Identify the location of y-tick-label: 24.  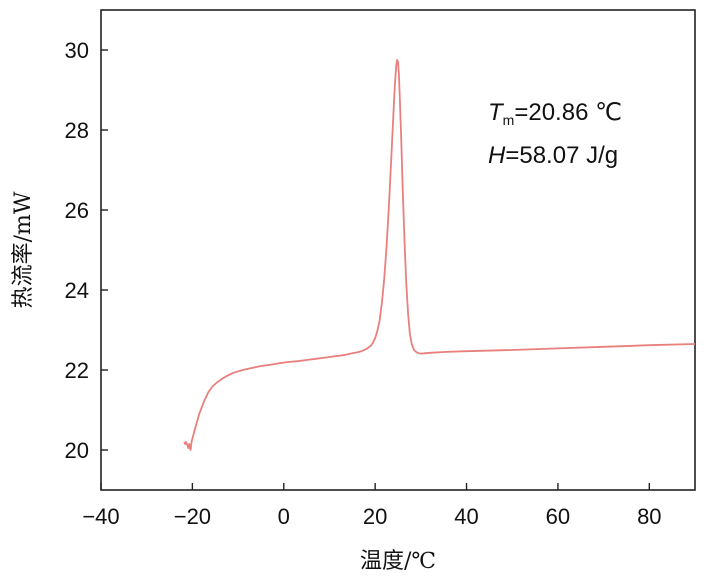
(77, 290).